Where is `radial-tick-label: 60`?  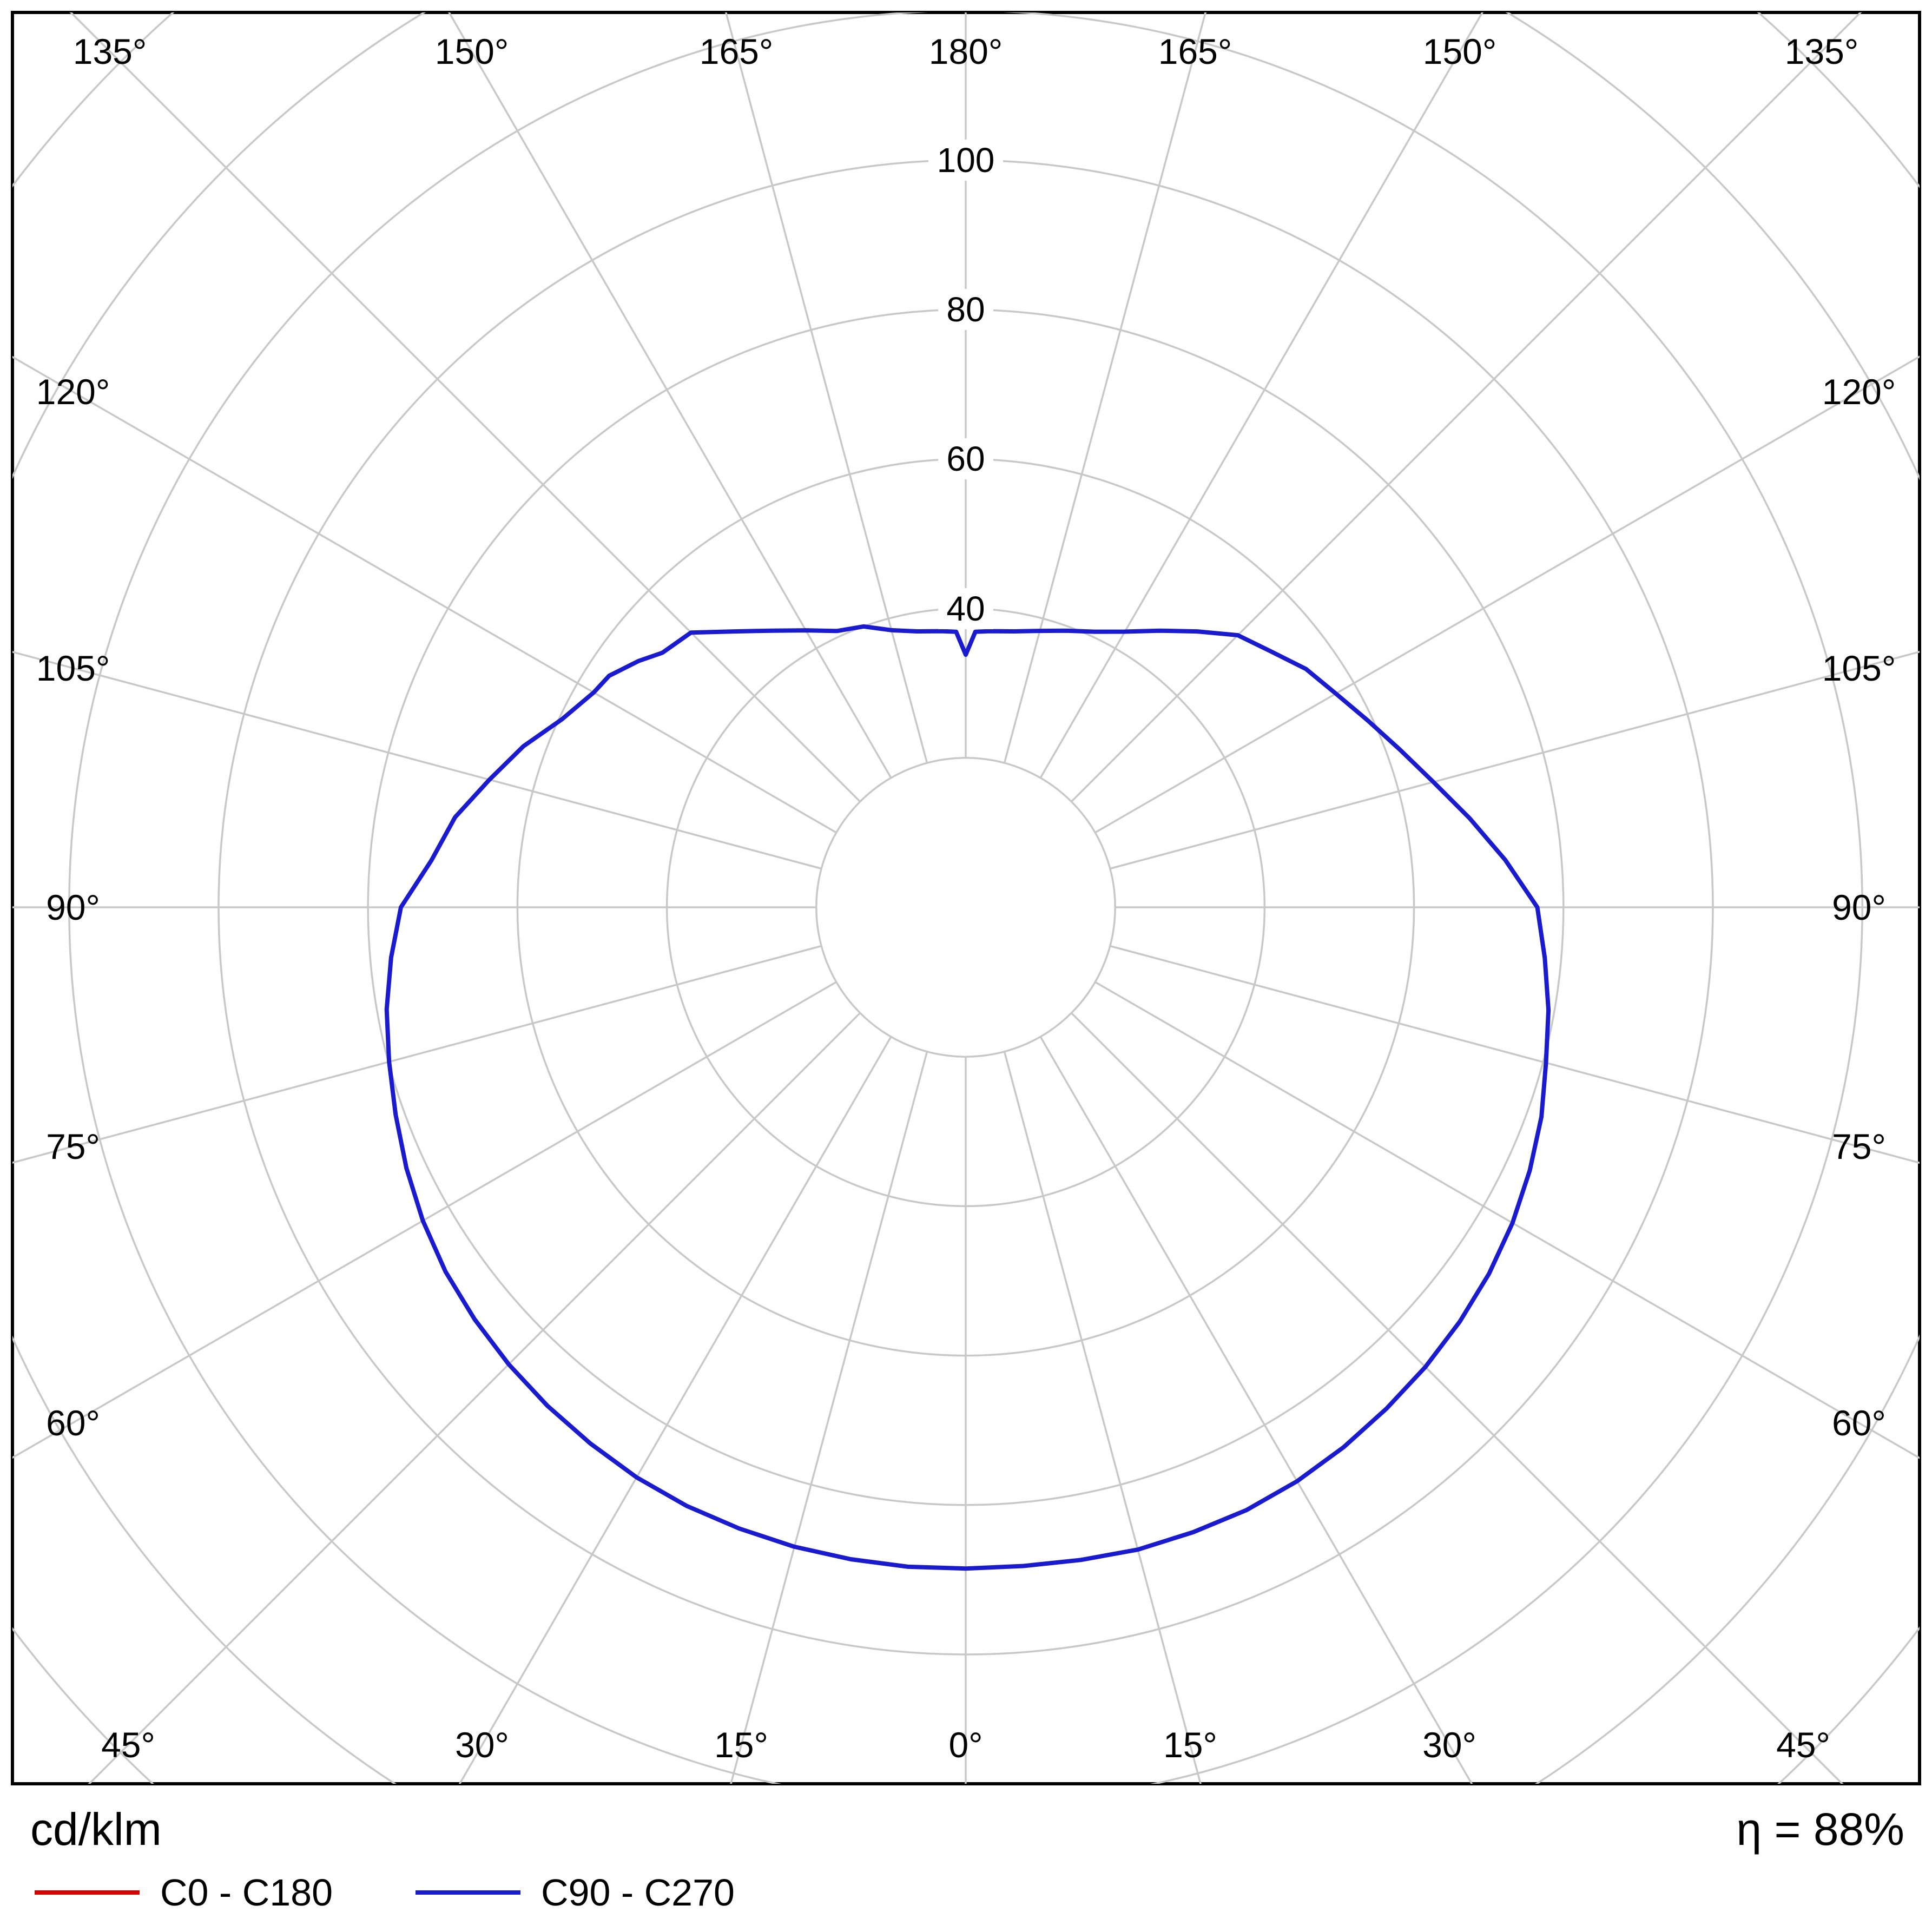 radial-tick-label: 60 is located at coordinates (965, 459).